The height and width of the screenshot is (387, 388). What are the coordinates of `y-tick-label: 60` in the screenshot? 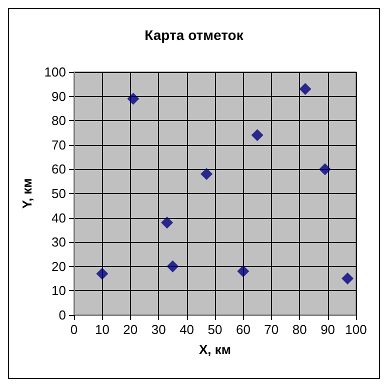 It's located at (59, 169).